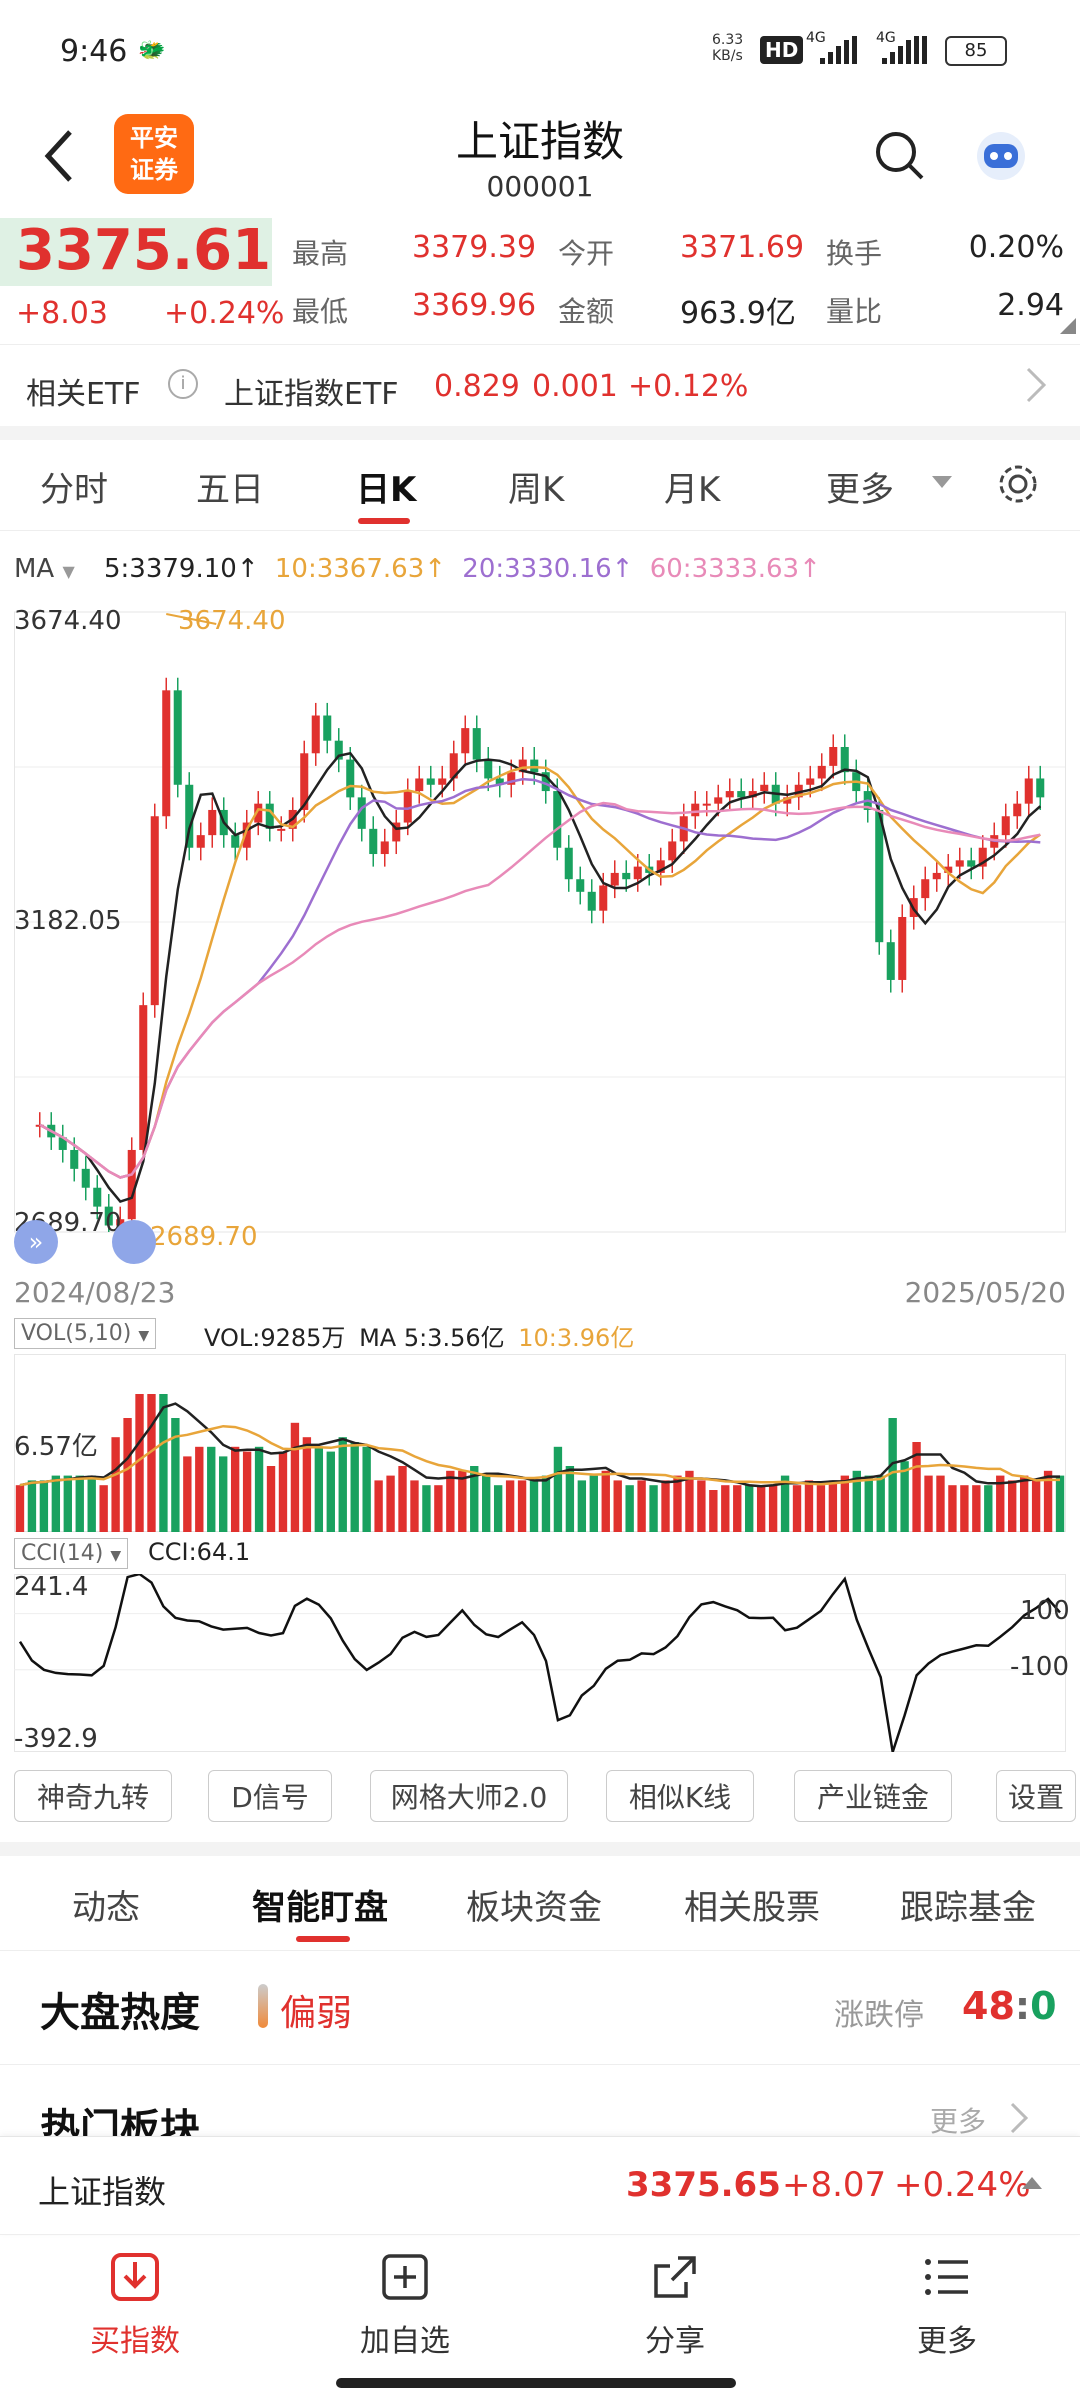  I want to click on nav-buy-index: 买指数, so click(135, 2341).